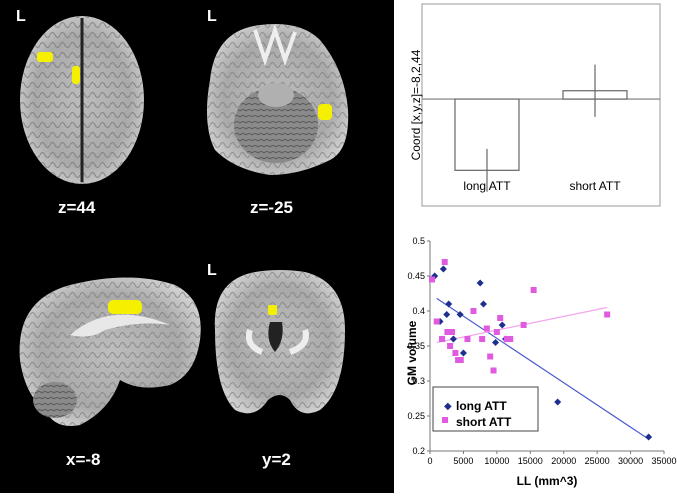 This screenshot has height=498, width=677. Describe the element at coordinates (418, 381) in the screenshot. I see `y-tick-label: 0.3` at that location.